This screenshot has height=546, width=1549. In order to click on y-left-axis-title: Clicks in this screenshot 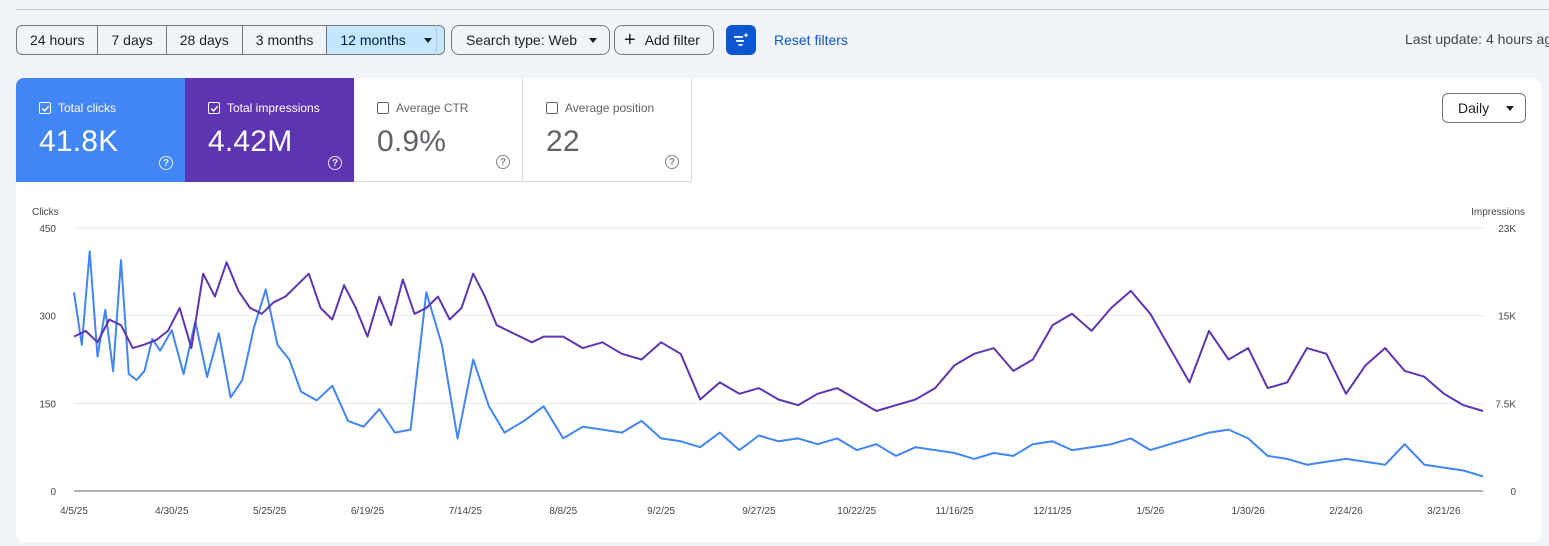, I will do `click(45, 212)`.